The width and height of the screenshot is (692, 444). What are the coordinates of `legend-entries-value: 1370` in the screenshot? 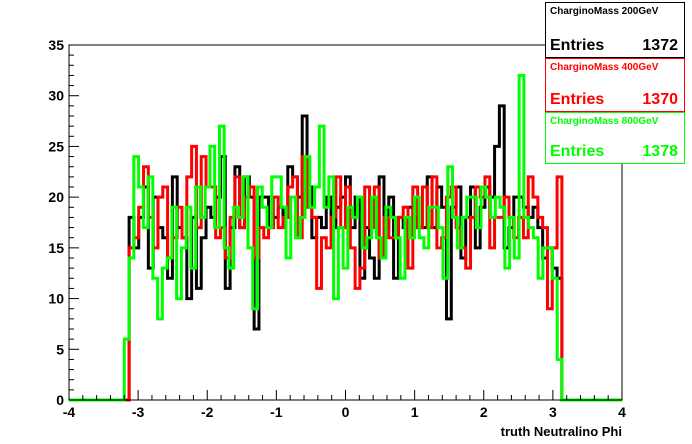 It's located at (660, 99).